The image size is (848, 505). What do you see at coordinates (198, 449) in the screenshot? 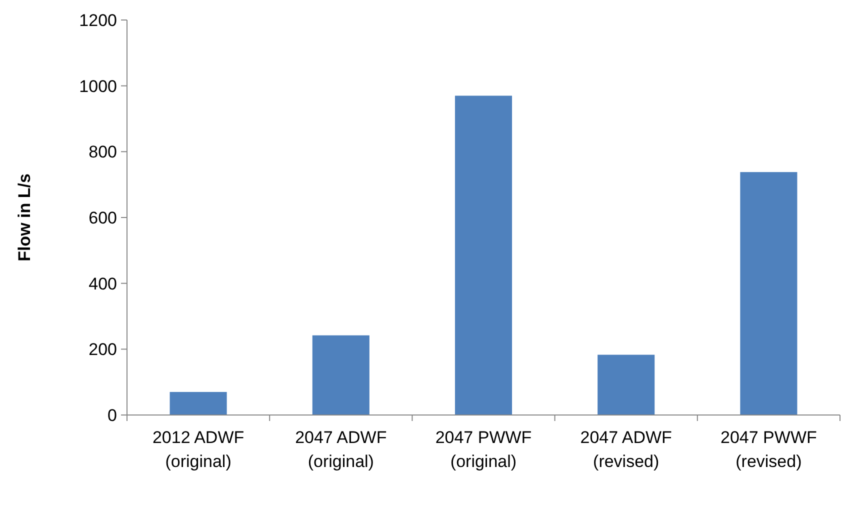
I see `x-tick-label: 2012 ADWF (original)` at bounding box center [198, 449].